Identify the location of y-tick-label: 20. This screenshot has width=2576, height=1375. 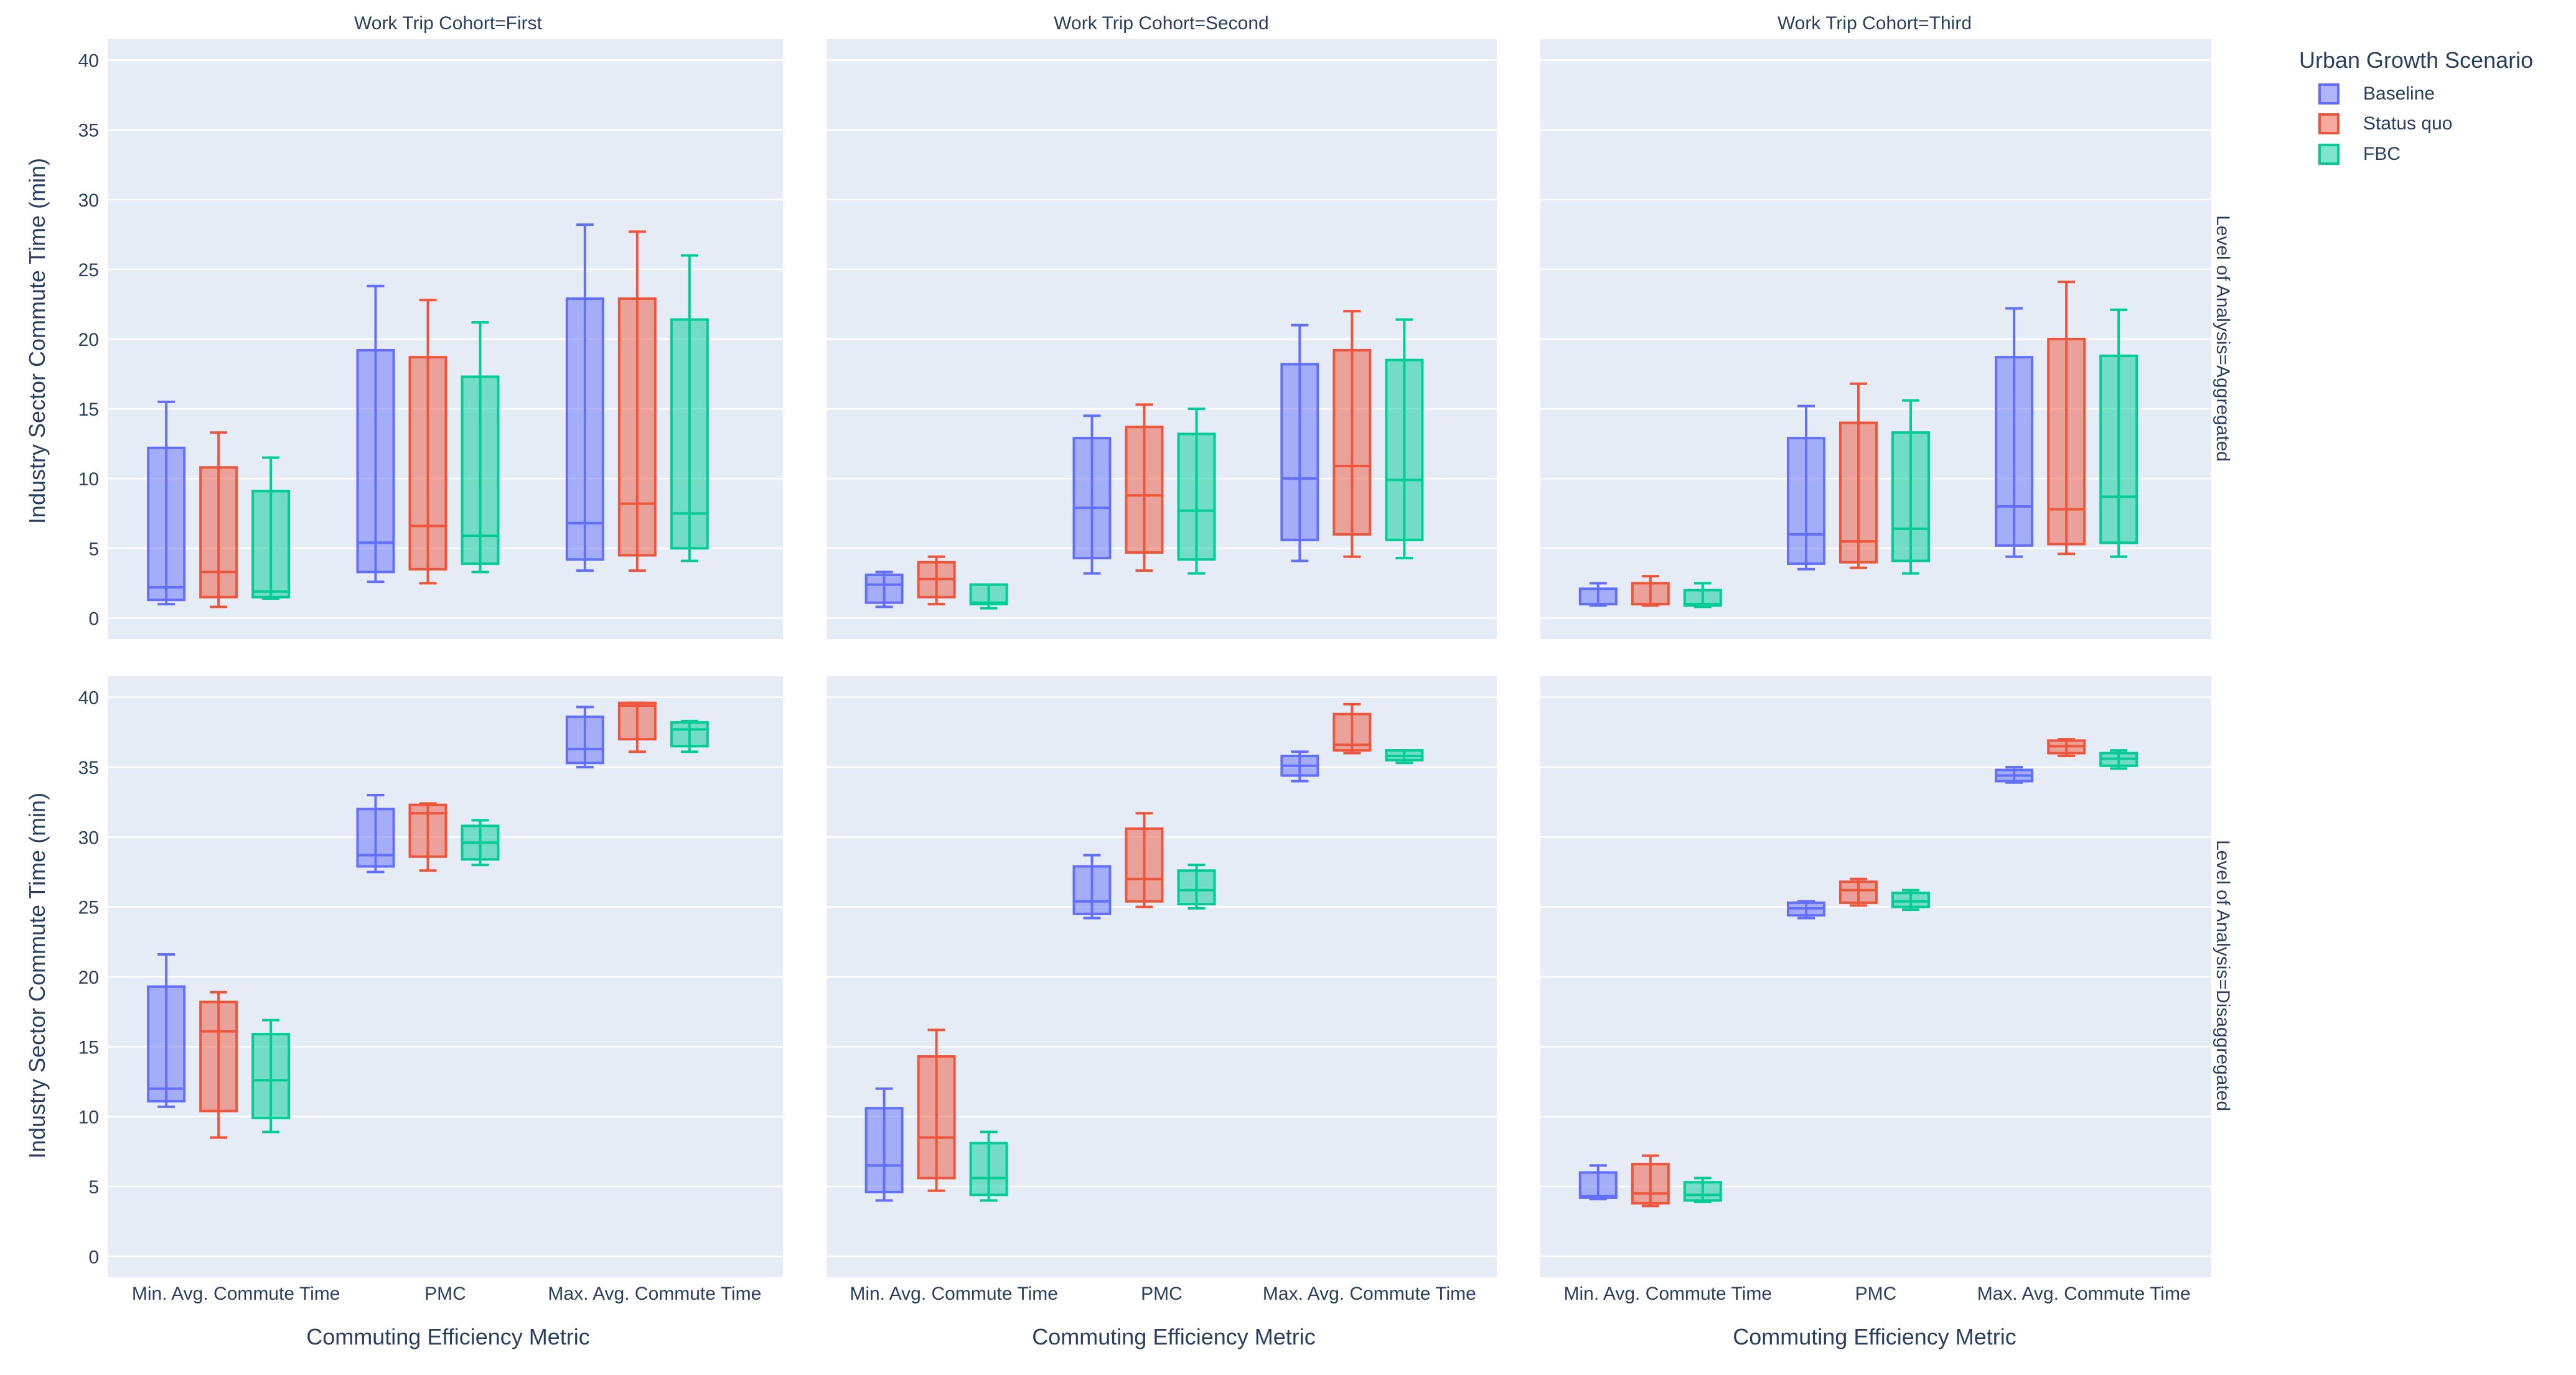
(88, 340).